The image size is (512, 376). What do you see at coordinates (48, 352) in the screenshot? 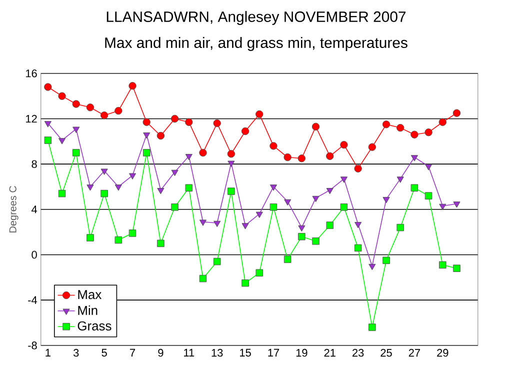
I see `x-tick-label: 1` at bounding box center [48, 352].